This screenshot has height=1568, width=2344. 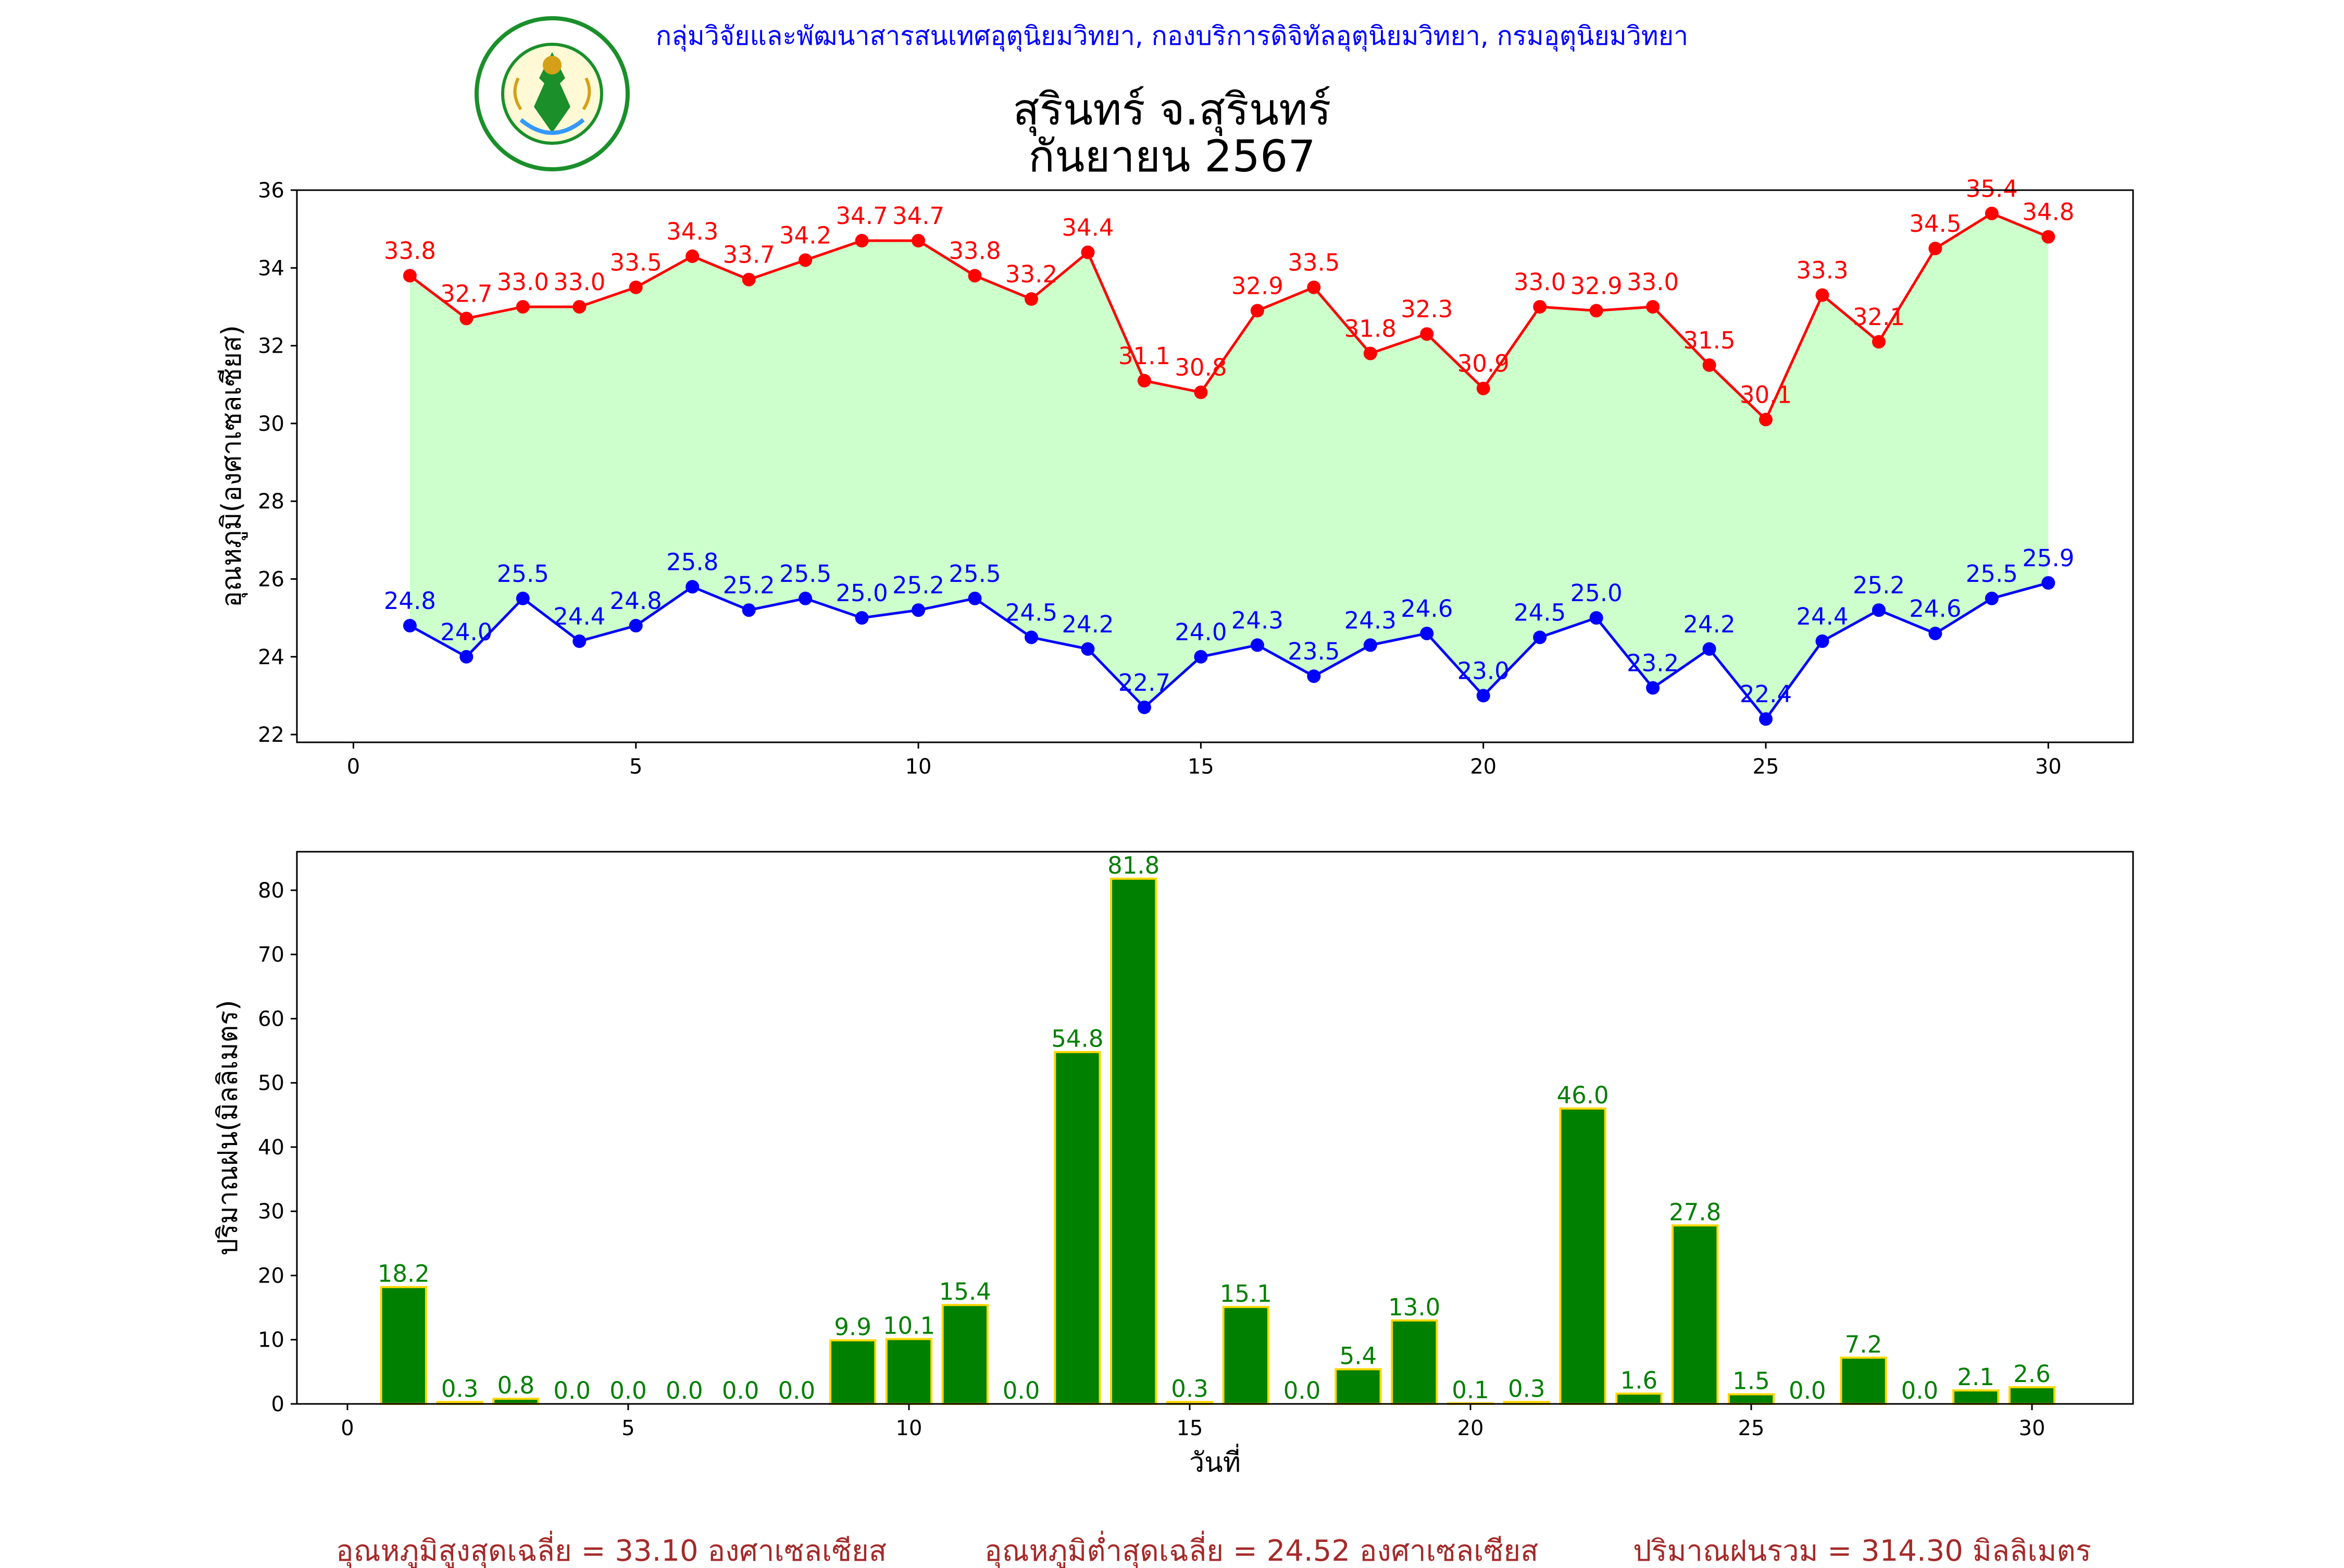 I want to click on rainfall-y-axis-label: ปริมาณฝน(มิลลิเมตร), so click(x=228, y=1127).